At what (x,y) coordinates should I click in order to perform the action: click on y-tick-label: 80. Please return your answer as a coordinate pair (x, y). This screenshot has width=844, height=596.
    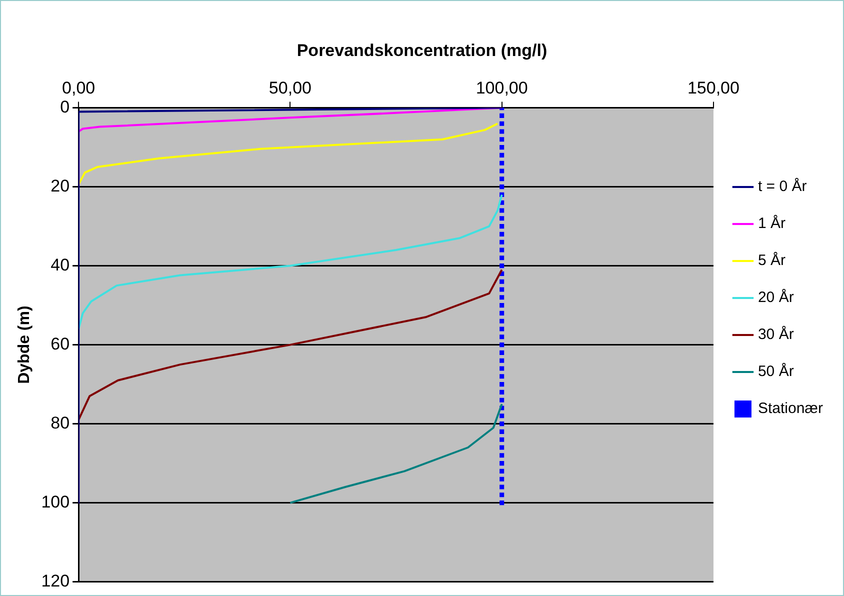
    Looking at the image, I should click on (60, 422).